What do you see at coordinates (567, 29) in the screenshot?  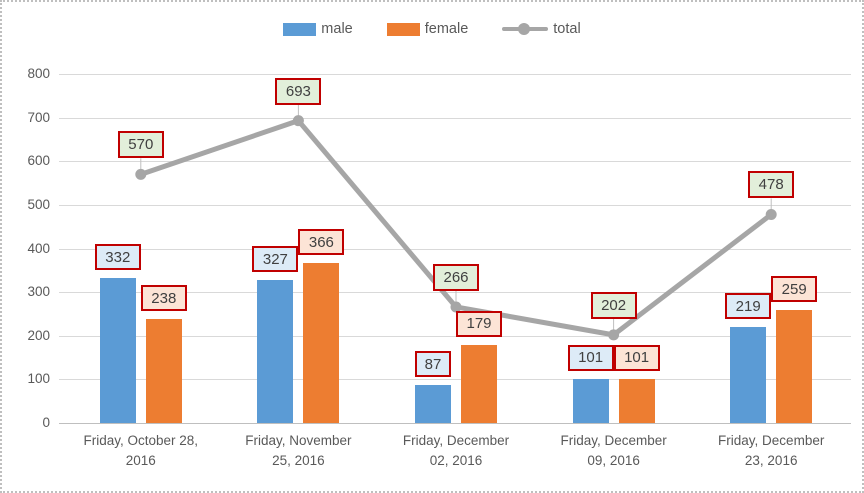 I see `legend-label: total` at bounding box center [567, 29].